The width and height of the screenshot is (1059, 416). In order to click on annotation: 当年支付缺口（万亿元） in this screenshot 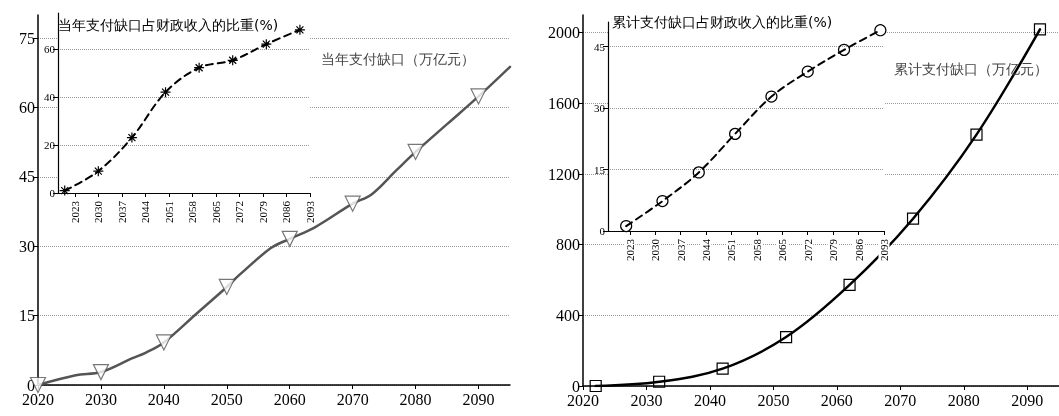, I will do `click(398, 59)`.